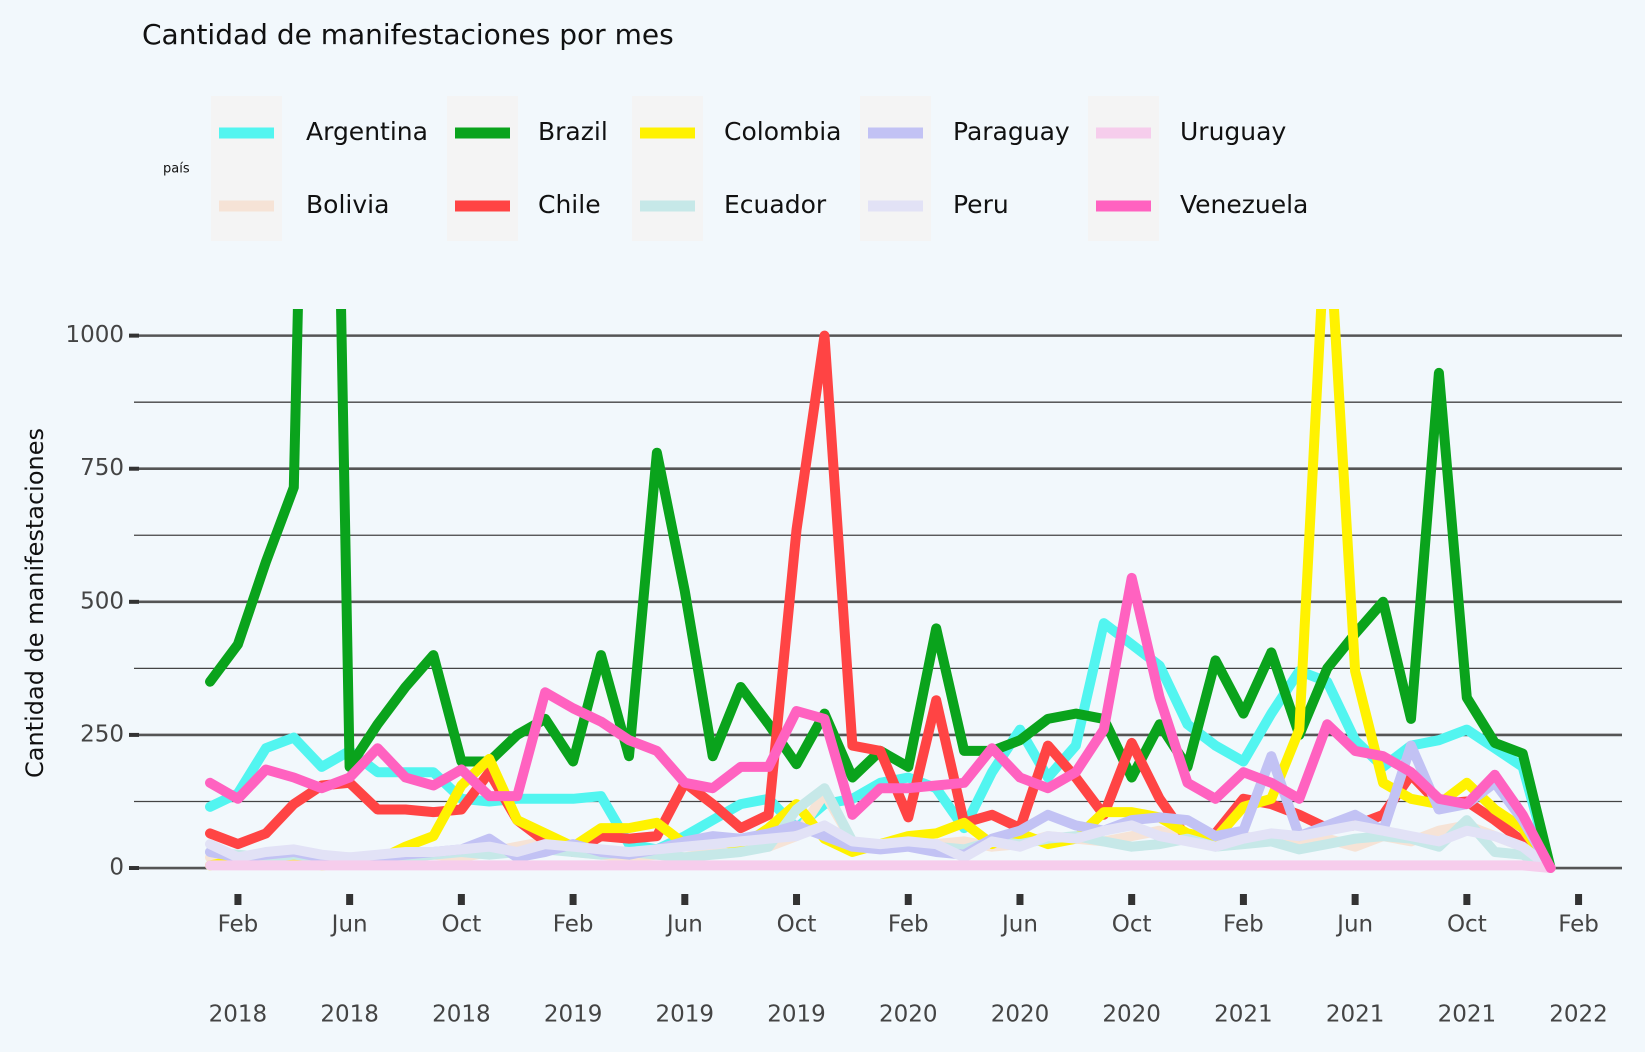 The height and width of the screenshot is (1052, 1645). I want to click on legend-label: Peru, so click(981, 204).